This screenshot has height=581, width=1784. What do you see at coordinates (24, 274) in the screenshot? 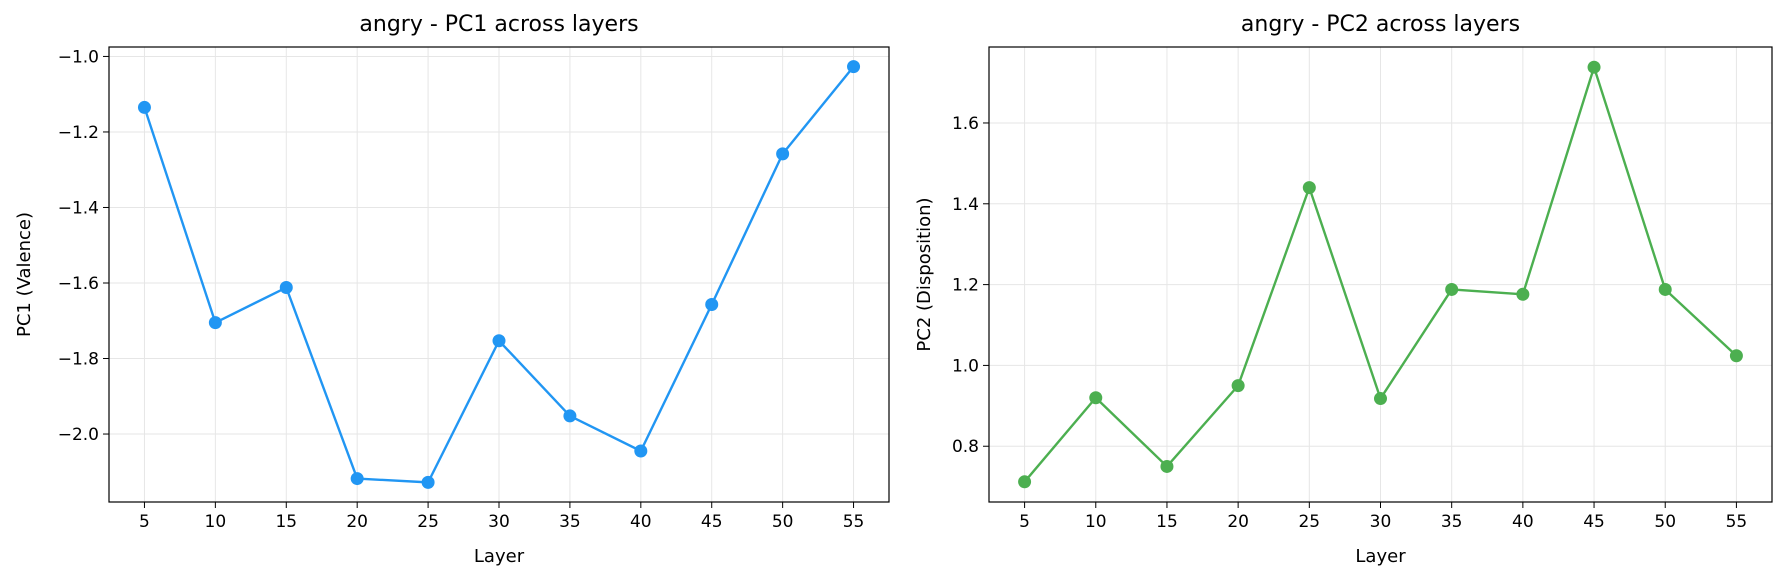
I see `y-axis-label: PC1 (Valence)` at bounding box center [24, 274].